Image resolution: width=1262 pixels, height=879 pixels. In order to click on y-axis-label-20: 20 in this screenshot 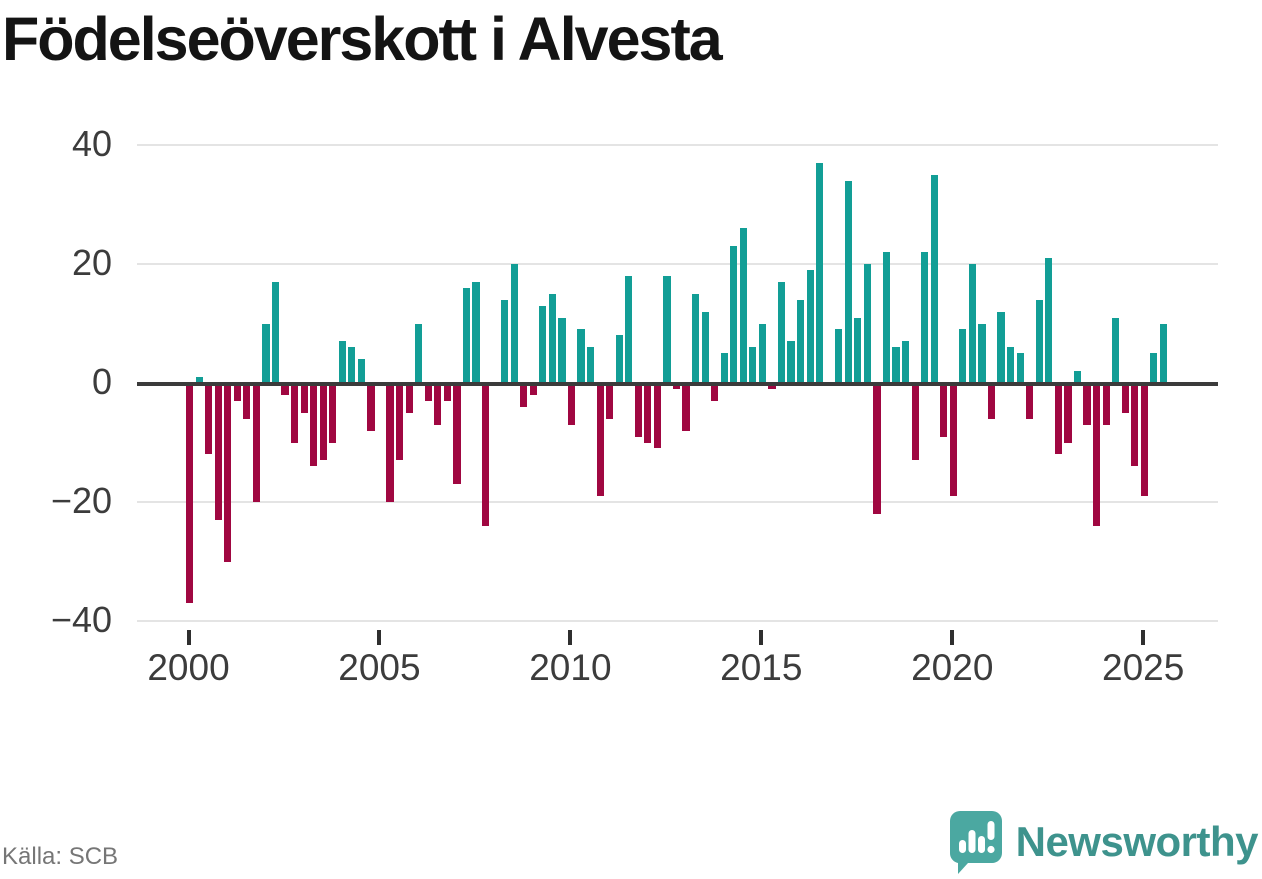, I will do `click(91, 262)`.